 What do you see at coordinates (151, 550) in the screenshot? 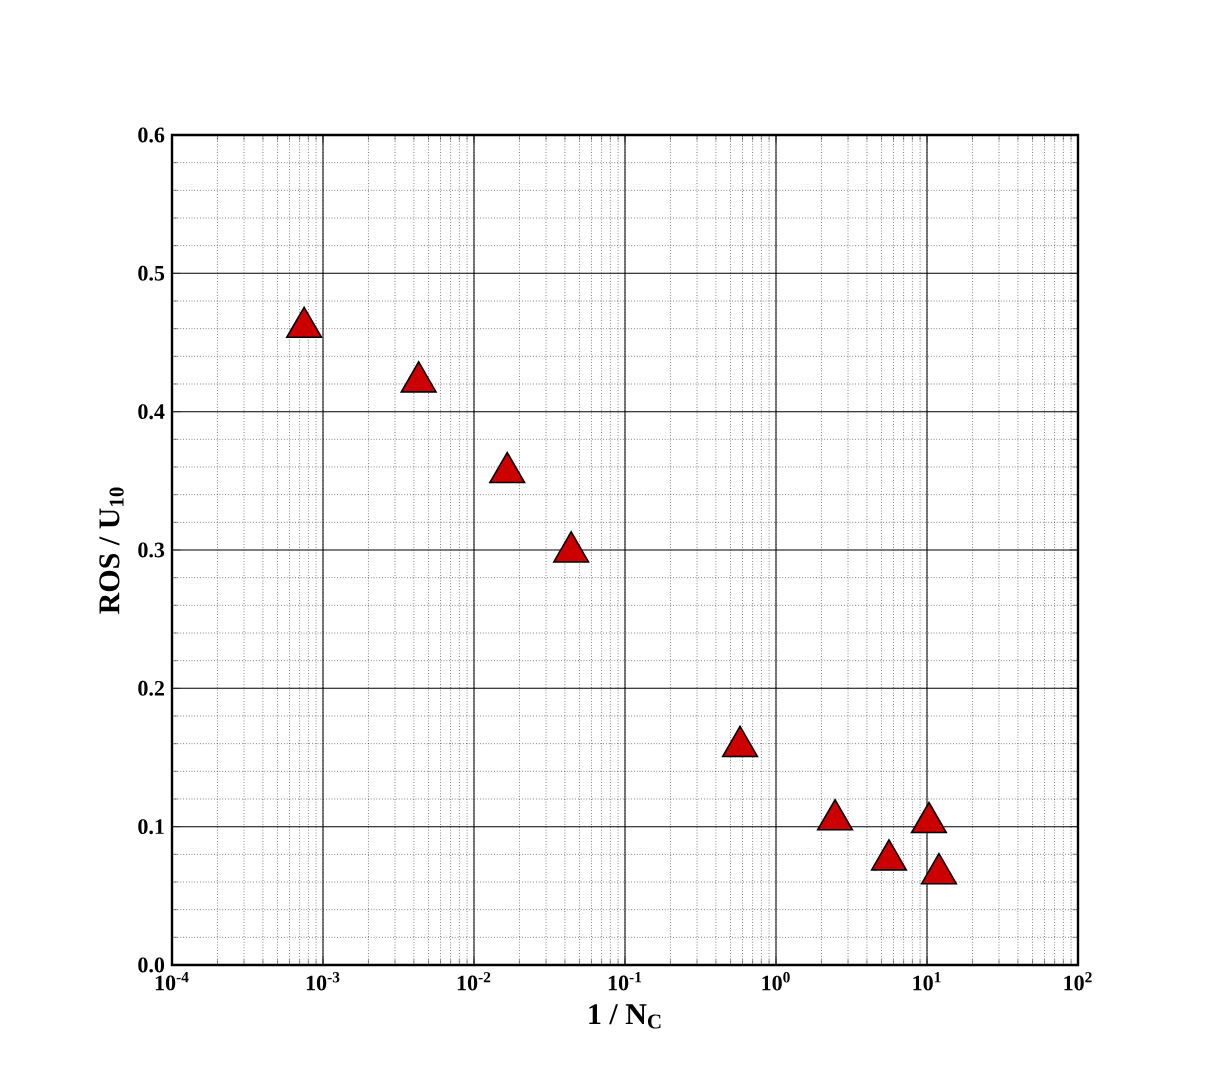
I see `y-tick-label: 0.3` at bounding box center [151, 550].